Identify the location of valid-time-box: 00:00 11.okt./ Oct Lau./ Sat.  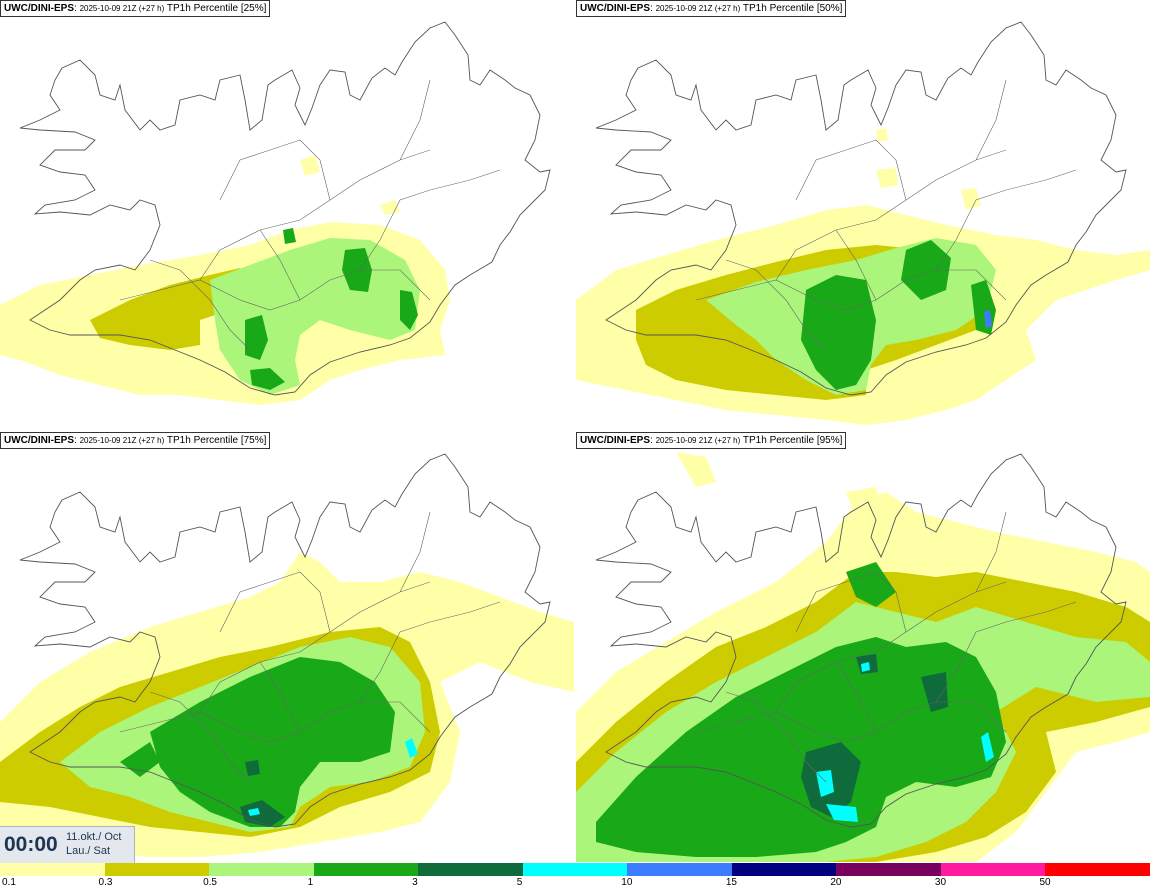
(67, 844).